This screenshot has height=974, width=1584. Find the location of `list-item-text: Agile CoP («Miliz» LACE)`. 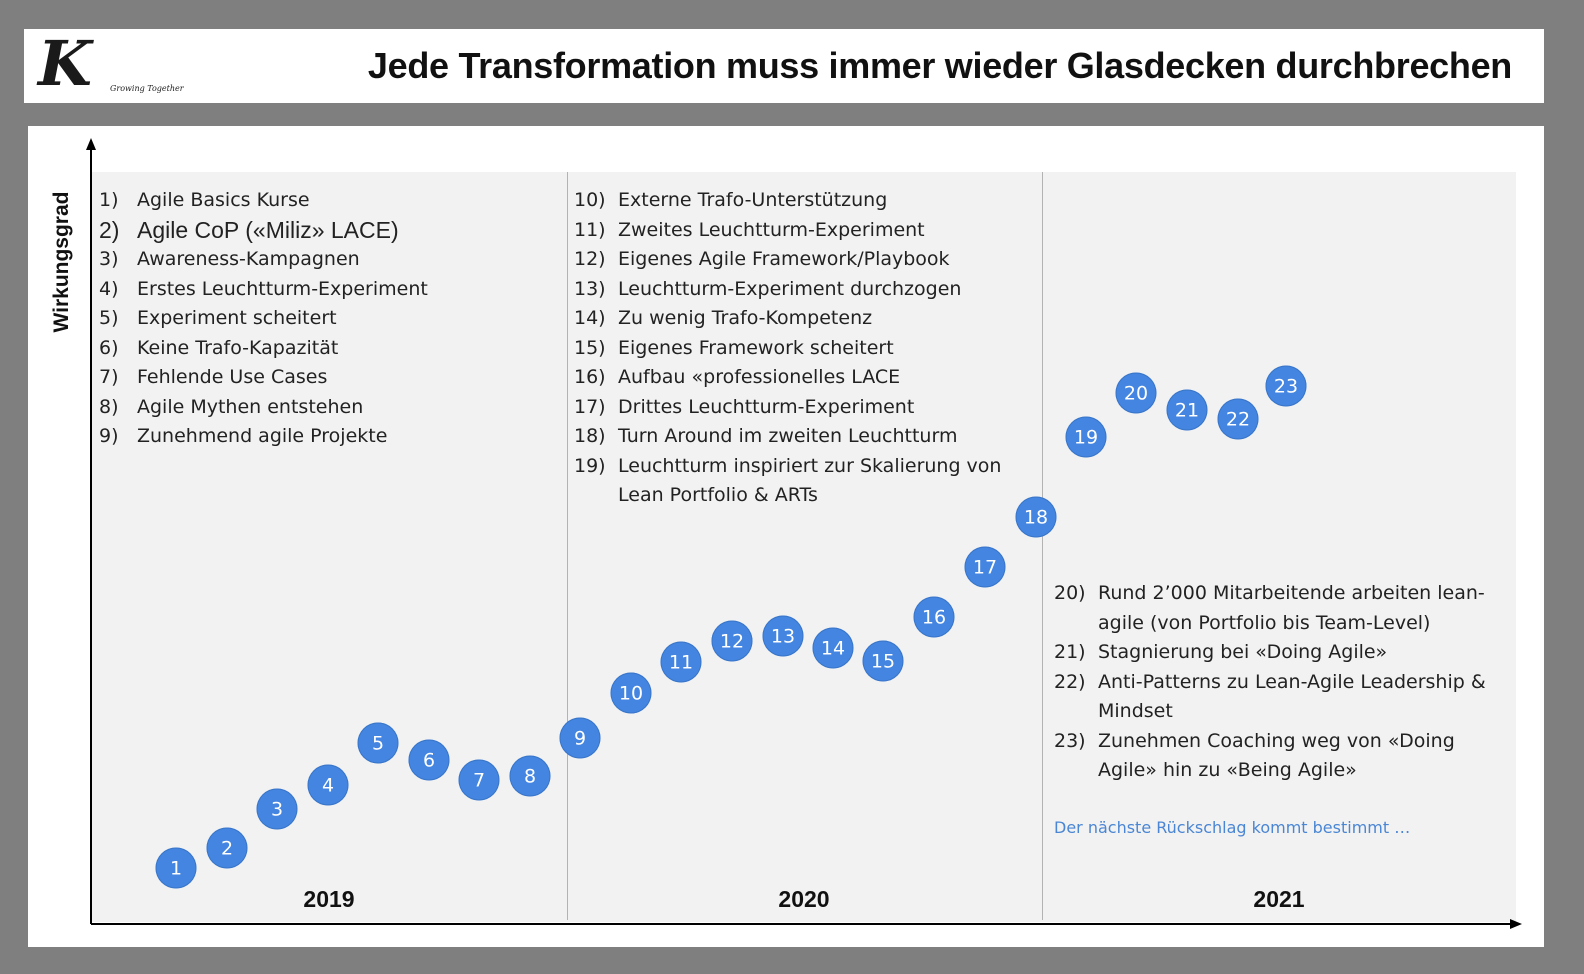

list-item-text: Agile CoP («Miliz» LACE) is located at coordinates (268, 229).